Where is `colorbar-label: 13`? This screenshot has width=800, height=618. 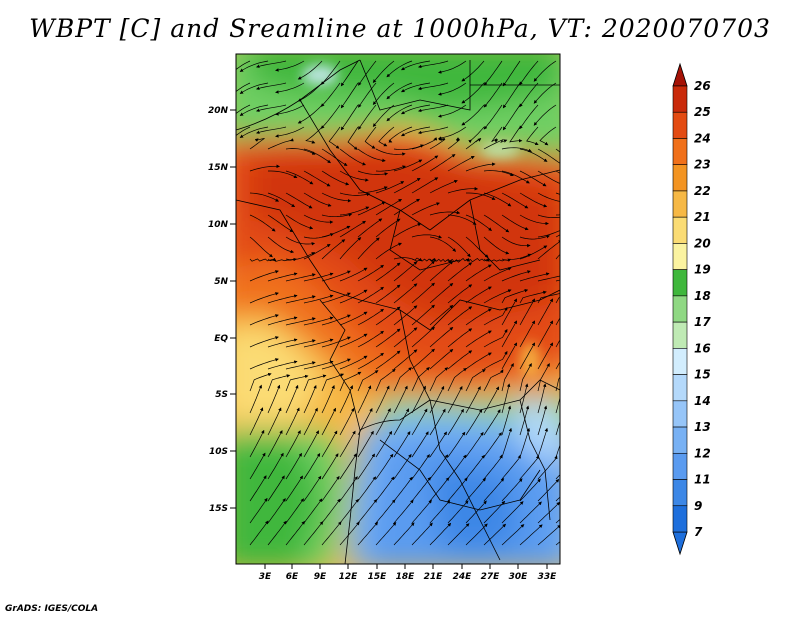
colorbar-label: 13 is located at coordinates (702, 427).